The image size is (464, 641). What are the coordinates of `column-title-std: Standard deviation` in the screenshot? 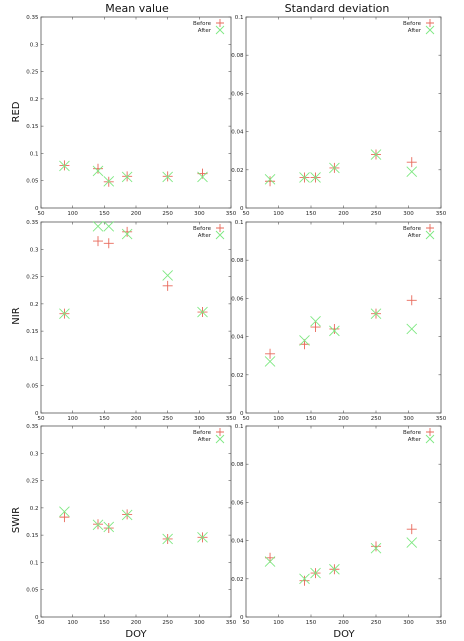 It's located at (337, 8).